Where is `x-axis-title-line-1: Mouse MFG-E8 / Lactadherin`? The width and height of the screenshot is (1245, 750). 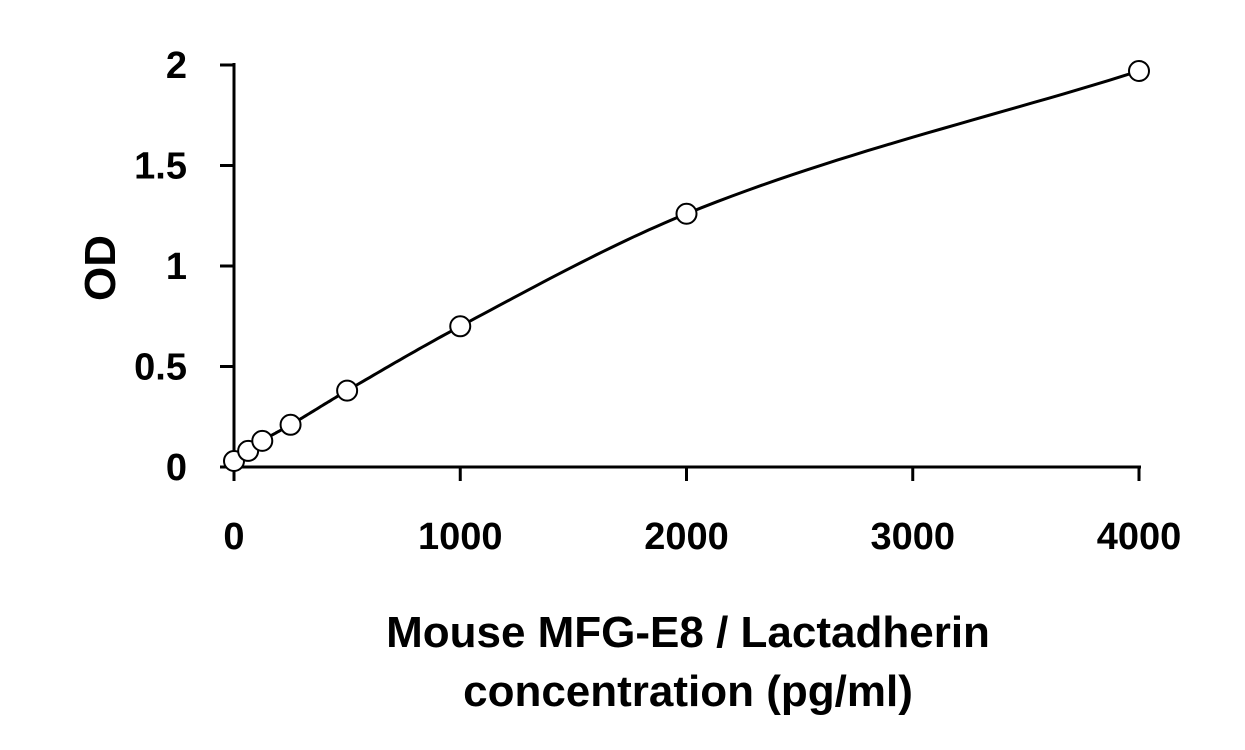
x-axis-title-line-1: Mouse MFG-E8 / Lactadherin is located at coordinates (688, 632).